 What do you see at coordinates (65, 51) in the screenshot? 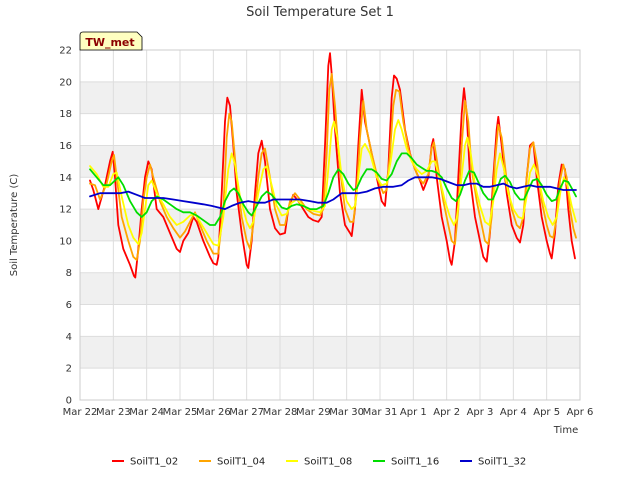
I see `y-tick-label: 22` at bounding box center [65, 51].